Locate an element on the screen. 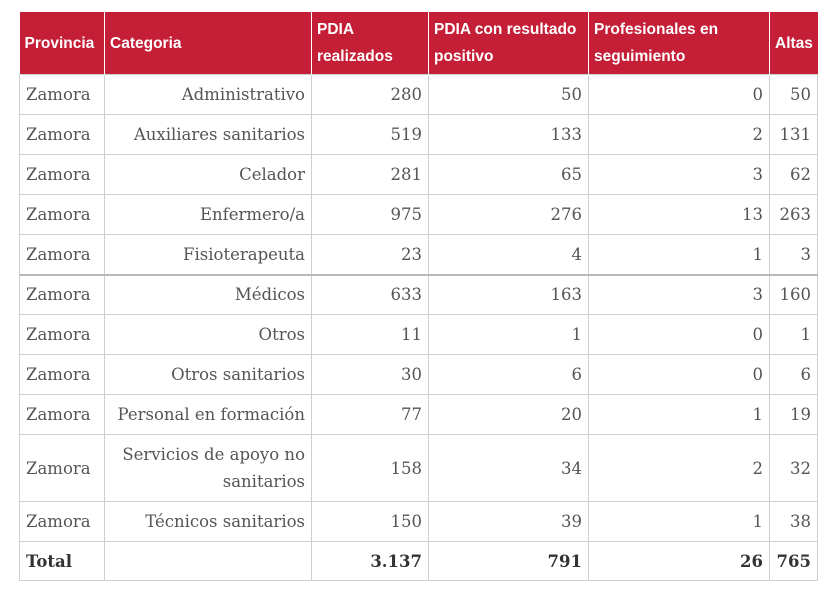  total-row: Total 3.137 791 26 765 is located at coordinates (418, 561).